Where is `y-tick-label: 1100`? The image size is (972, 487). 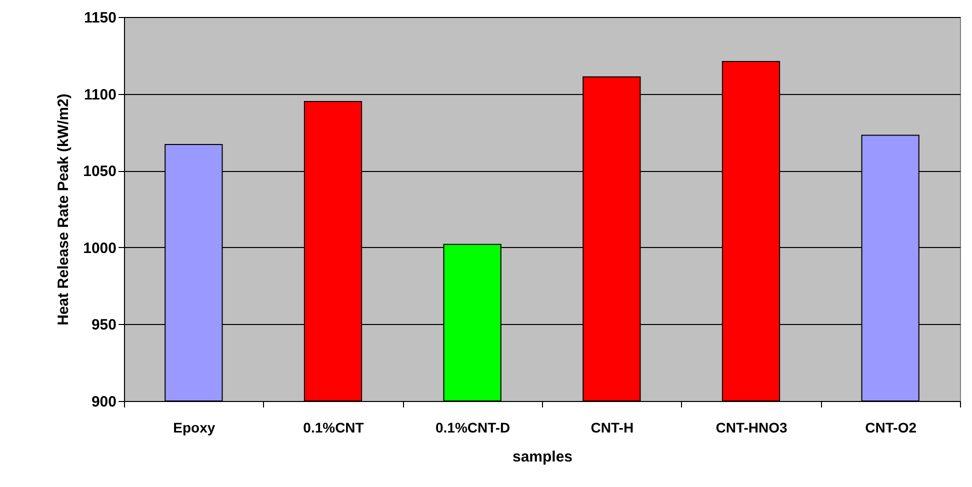 y-tick-label: 1100 is located at coordinates (100, 95).